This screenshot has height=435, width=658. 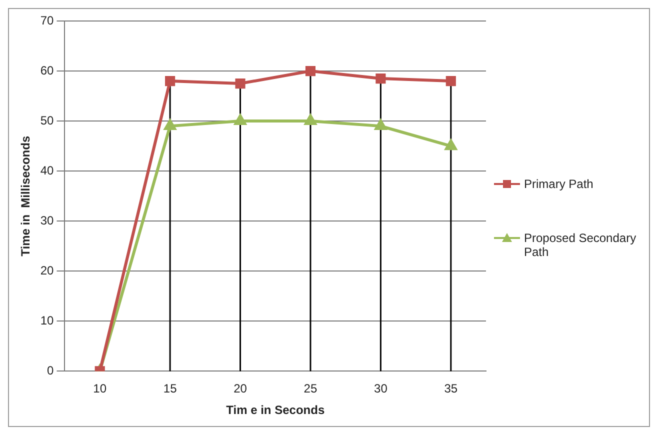 I want to click on x-tick-label: 30, so click(x=381, y=389).